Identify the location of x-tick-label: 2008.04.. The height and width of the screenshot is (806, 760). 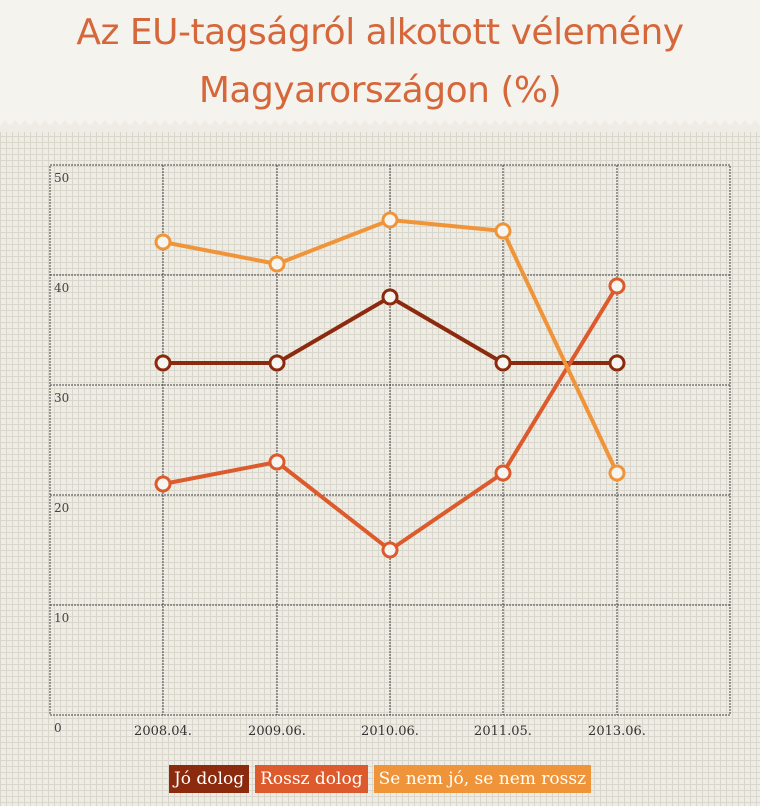
(163, 731).